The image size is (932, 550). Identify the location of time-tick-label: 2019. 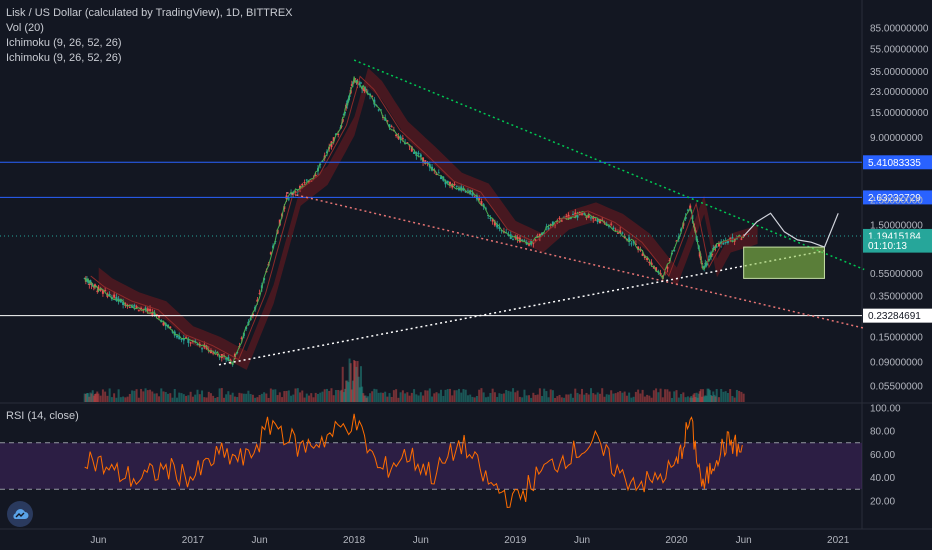
(515, 540).